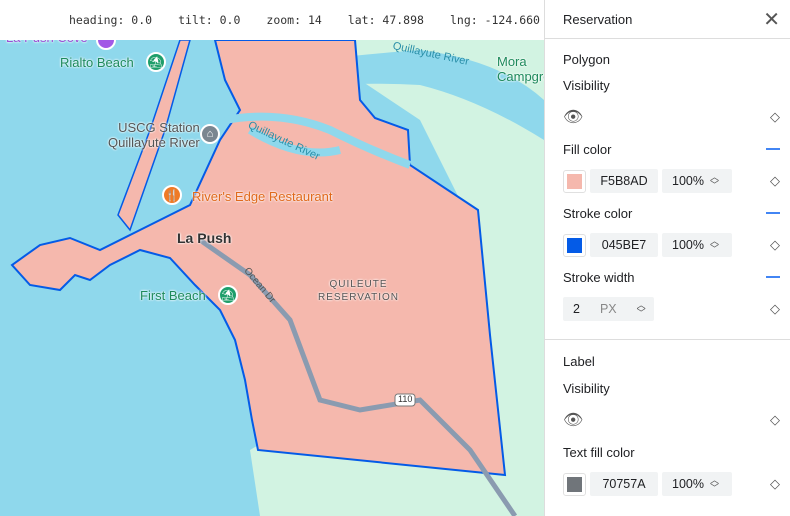 This screenshot has width=790, height=516. What do you see at coordinates (262, 196) in the screenshot?
I see `map-label-rivers-edge-restaurant: River's Edge Restaurant` at bounding box center [262, 196].